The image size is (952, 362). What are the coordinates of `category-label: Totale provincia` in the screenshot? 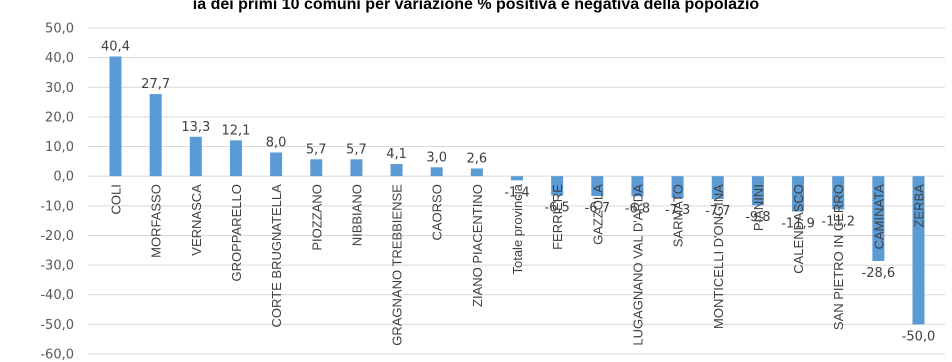 It's located at (517, 228).